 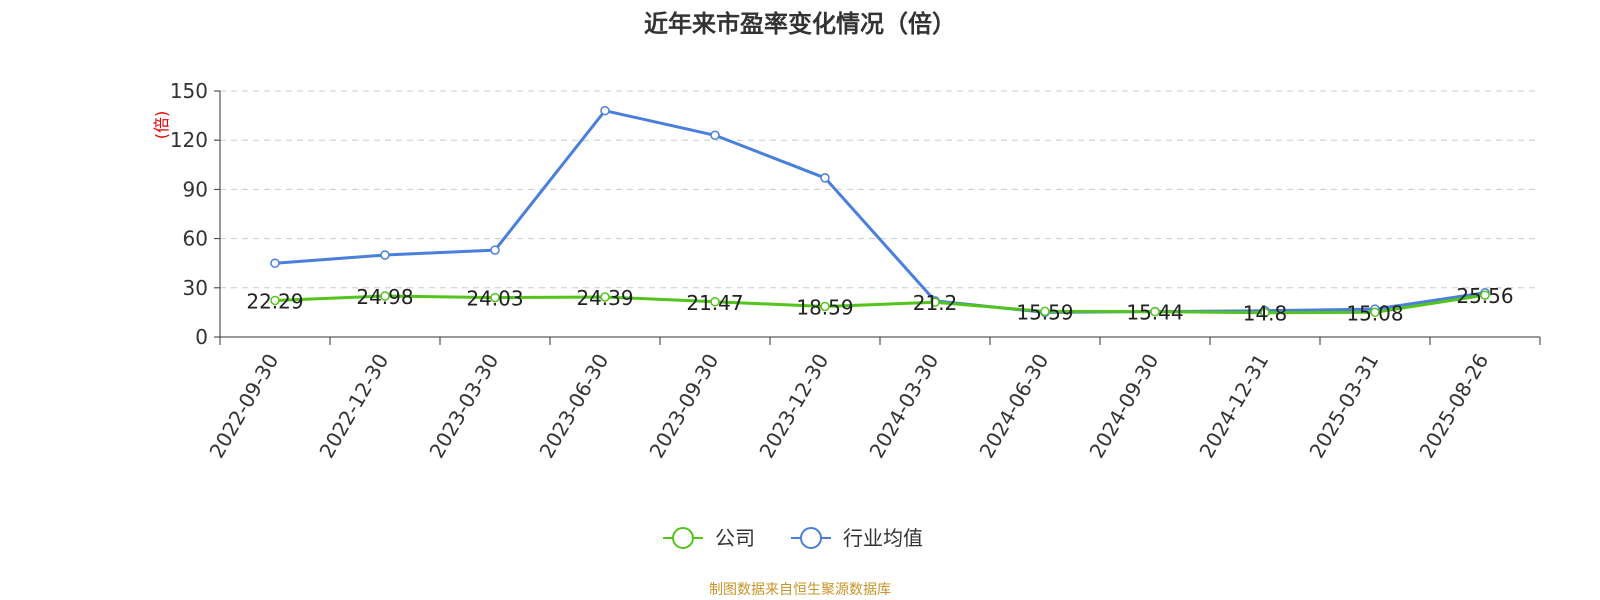 I want to click on x-tick-label: 2022-12-30, so click(x=353, y=406).